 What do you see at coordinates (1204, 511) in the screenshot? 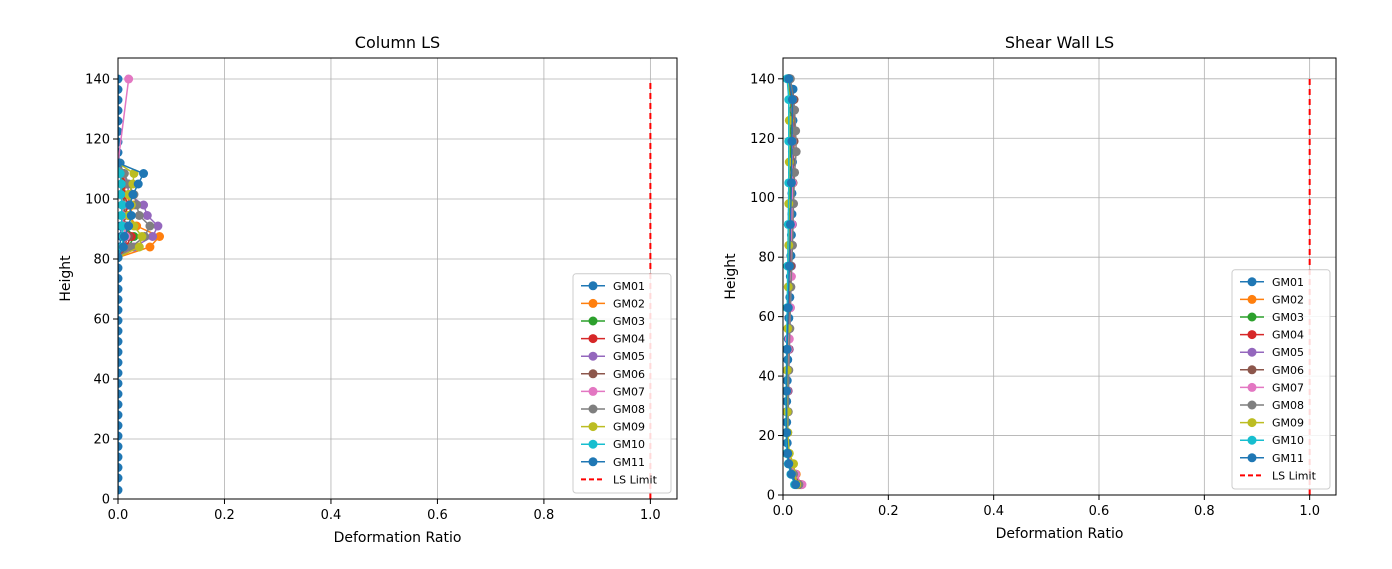
I see `x-tick-label: 0.8` at bounding box center [1204, 511].